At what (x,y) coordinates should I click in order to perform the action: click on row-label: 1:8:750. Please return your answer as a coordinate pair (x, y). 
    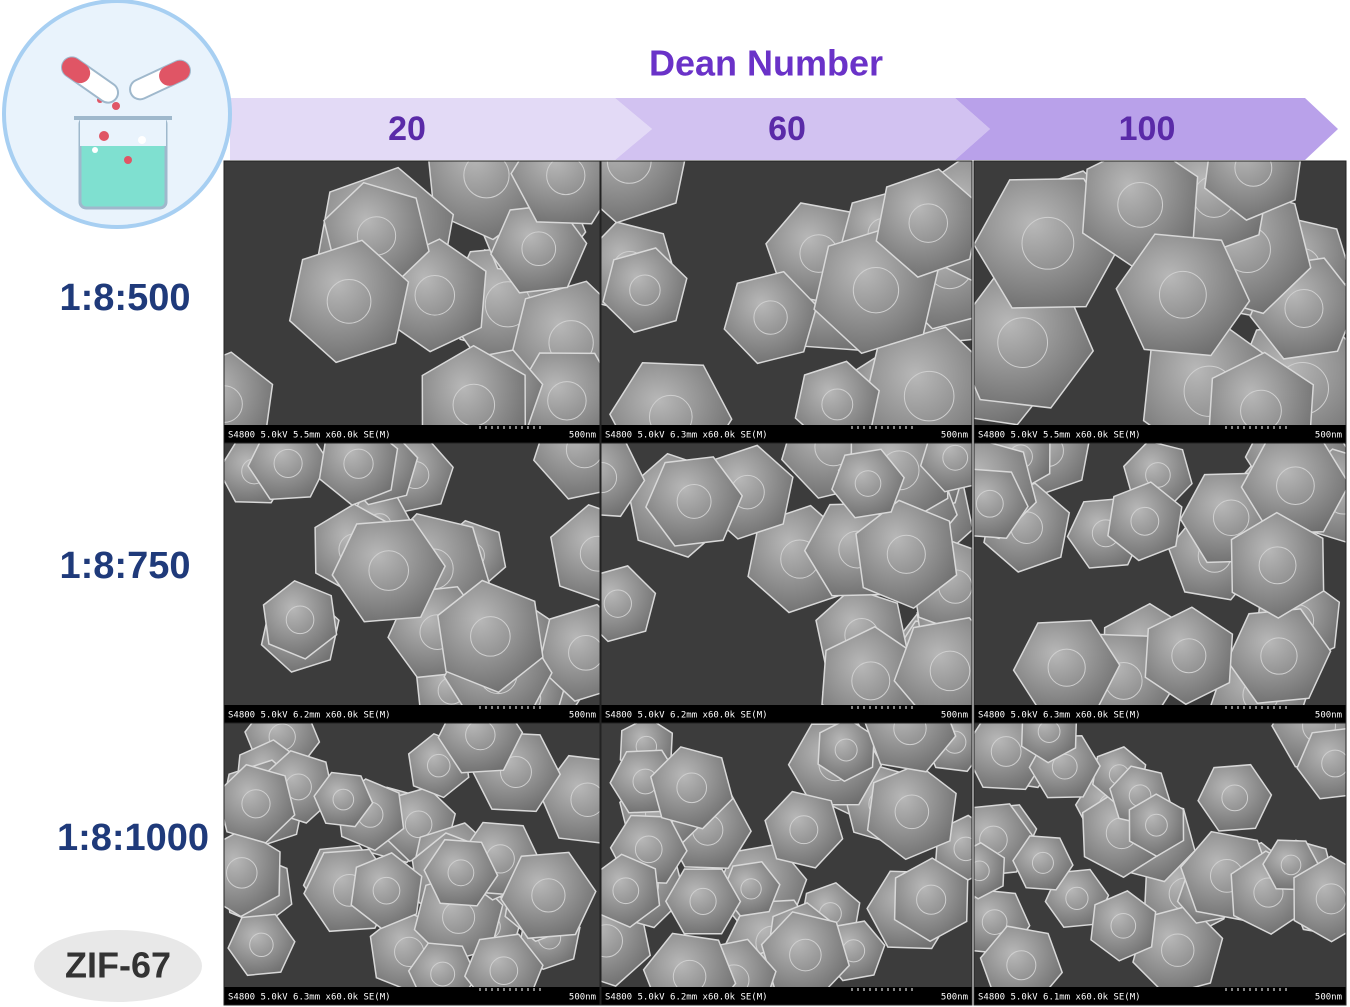
    Looking at the image, I should click on (125, 566).